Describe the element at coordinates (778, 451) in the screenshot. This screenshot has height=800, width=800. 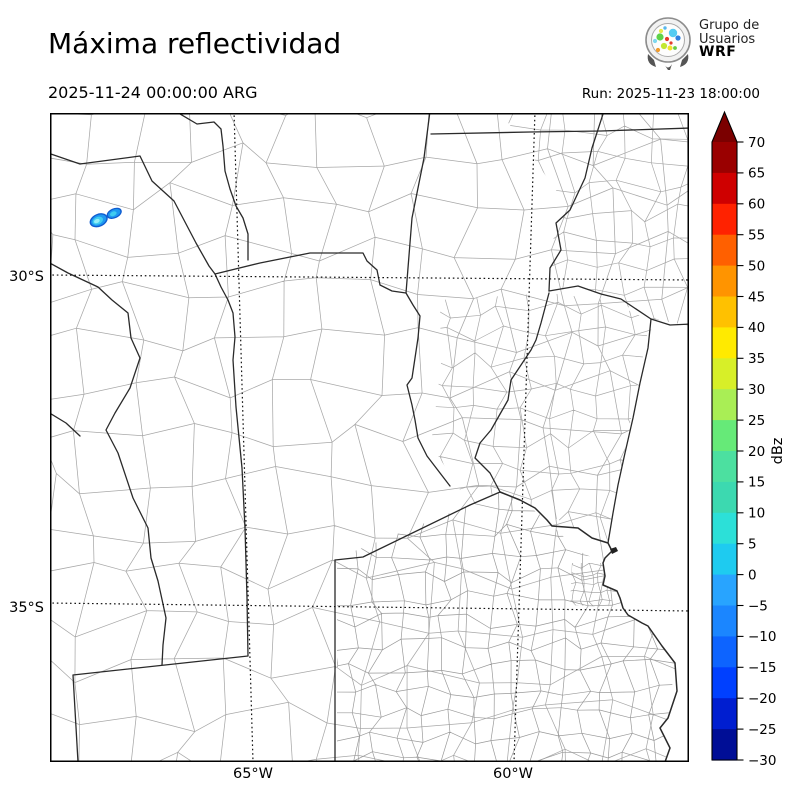
I see `colorbar-unit-label: dBz` at that location.